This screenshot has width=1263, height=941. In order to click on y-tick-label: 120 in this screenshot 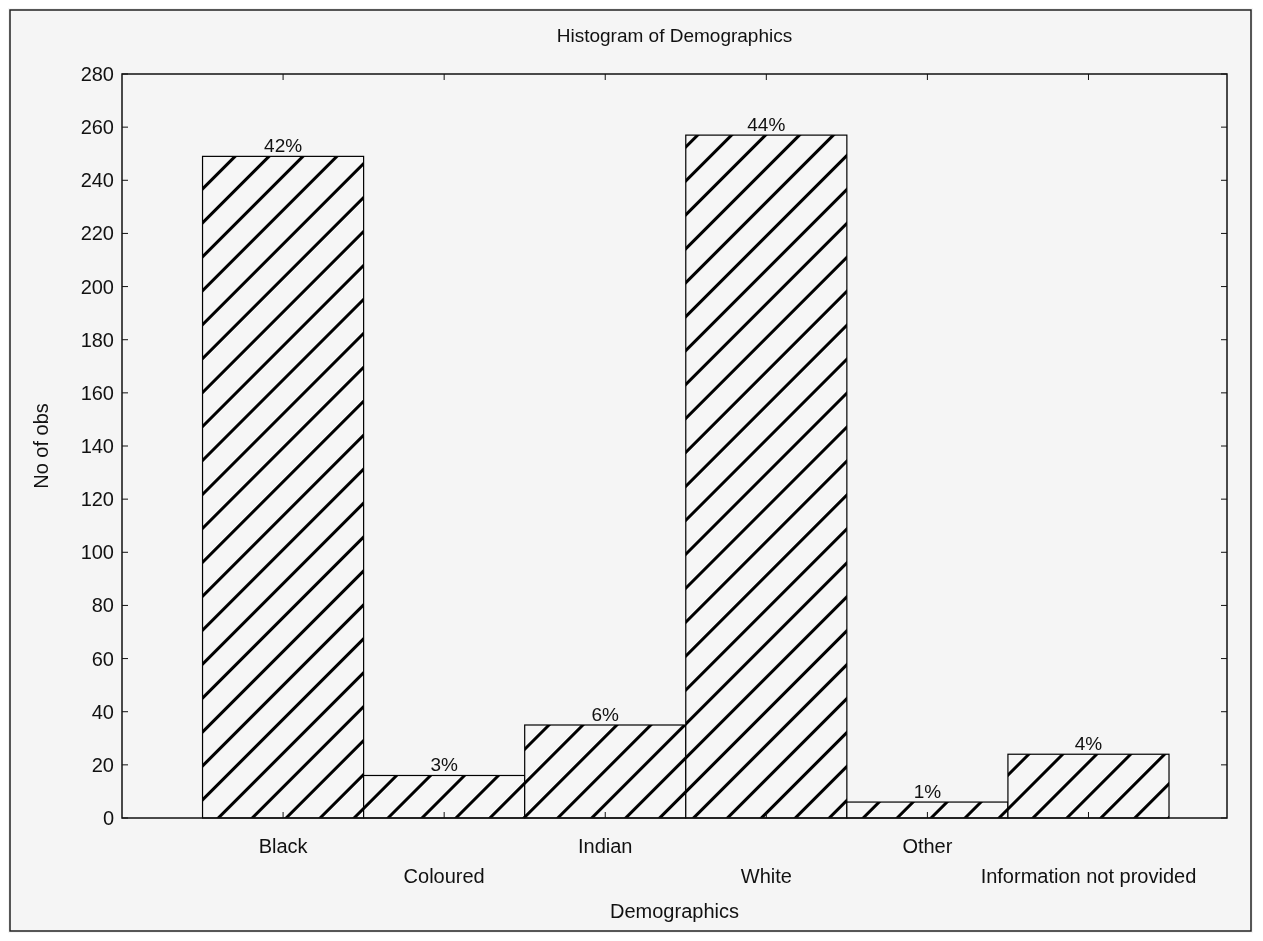, I will do `click(97, 499)`.